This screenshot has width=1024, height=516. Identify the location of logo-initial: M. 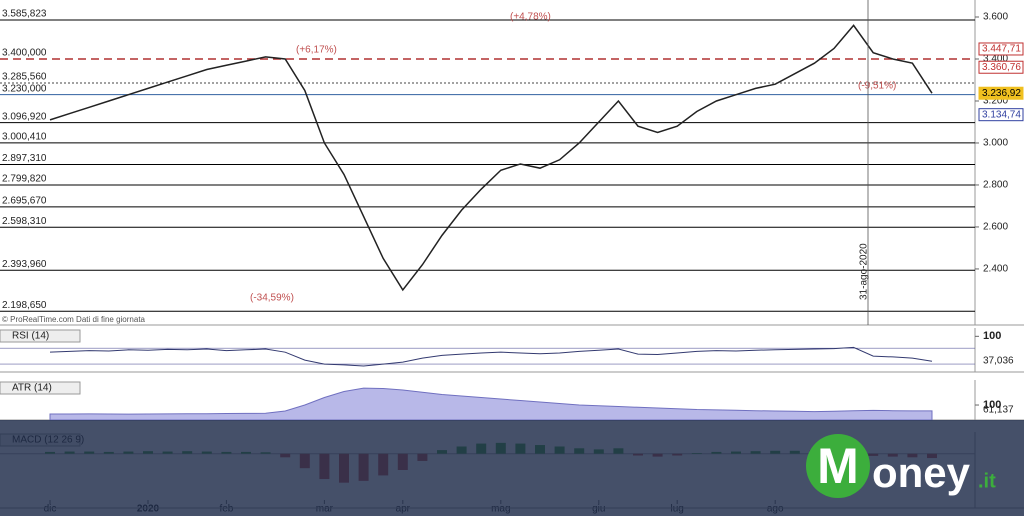
(838, 466).